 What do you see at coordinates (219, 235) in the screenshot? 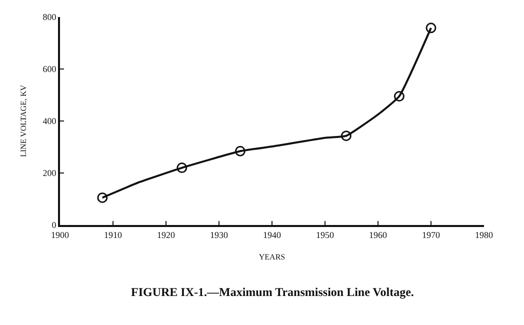
I see `x-tick-label: 1930` at bounding box center [219, 235].